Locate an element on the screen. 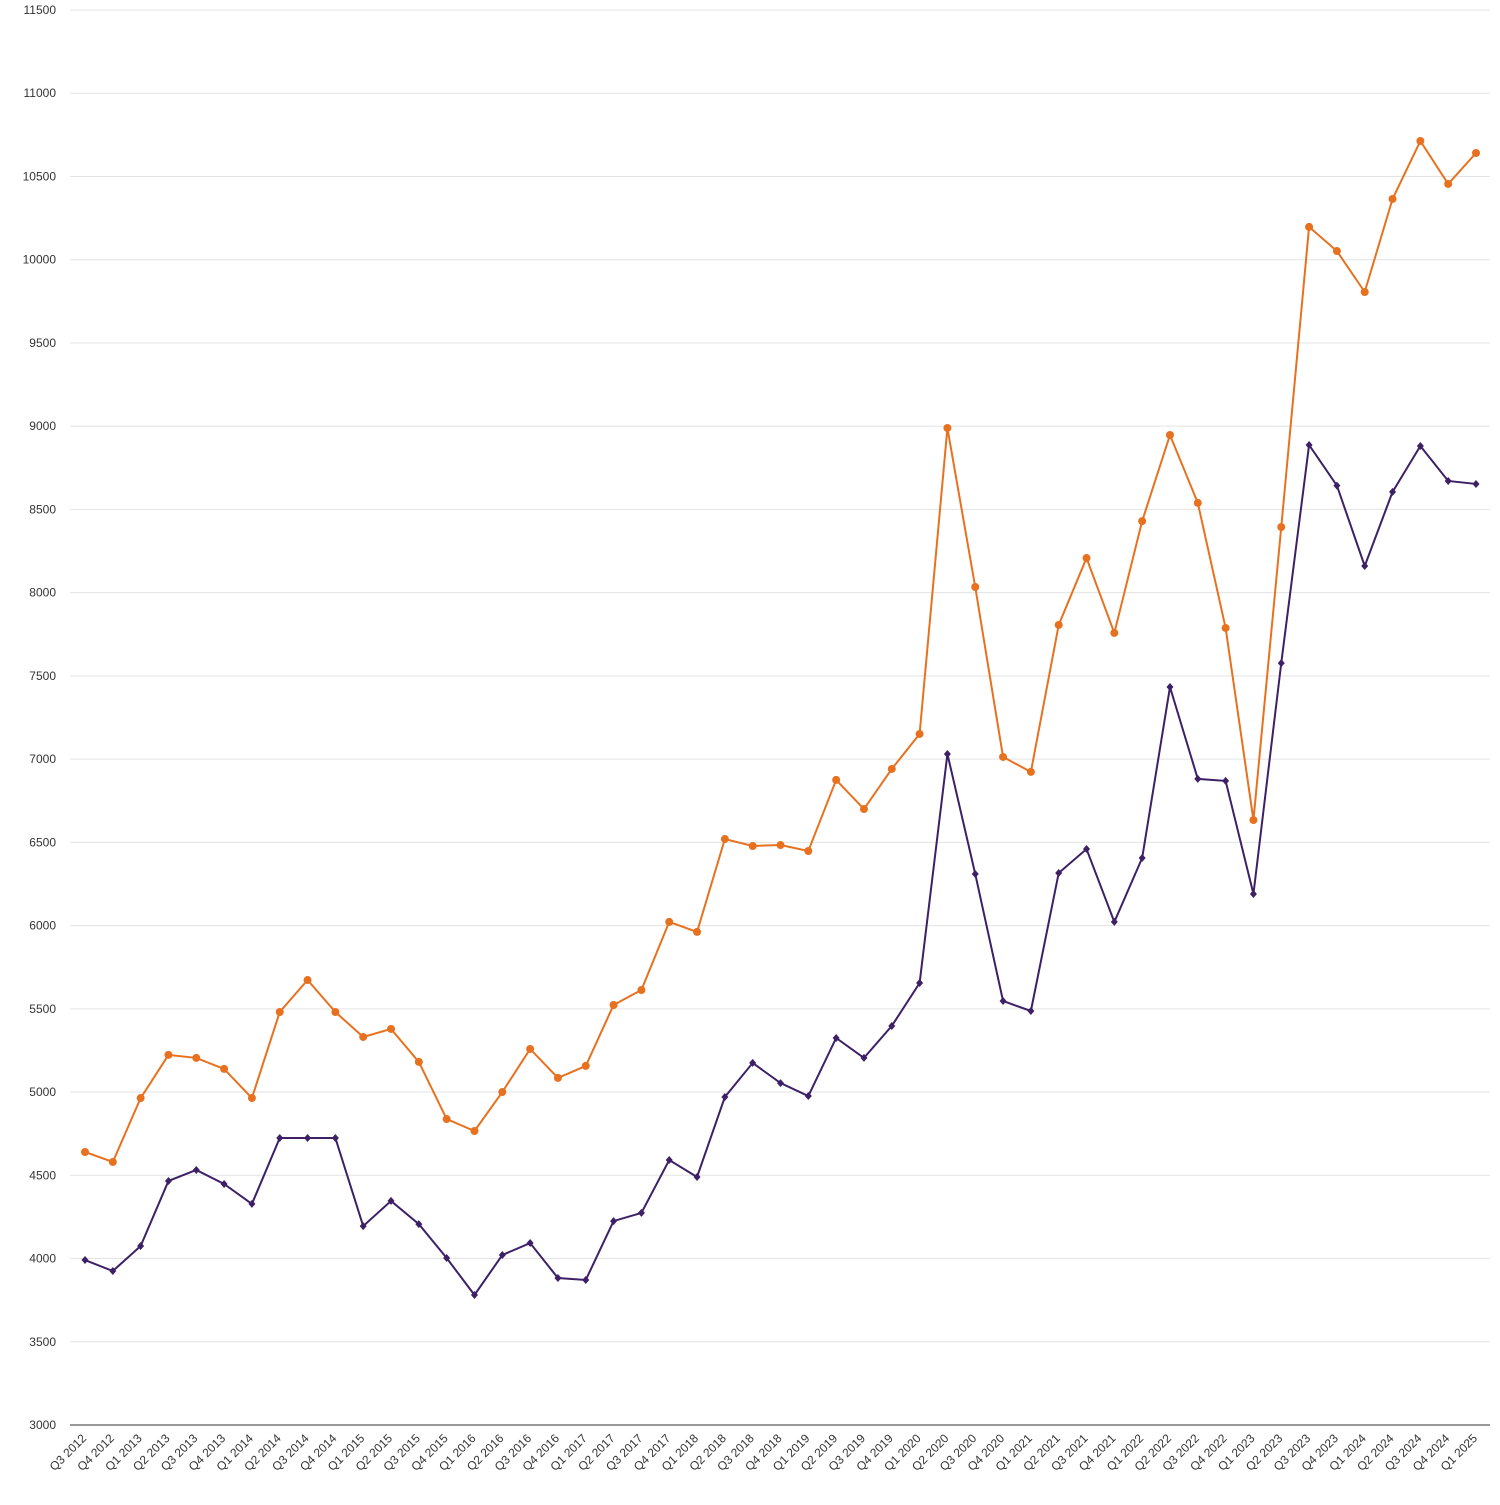 The height and width of the screenshot is (1505, 1500). y-tick-label: 6000 is located at coordinates (42, 926).